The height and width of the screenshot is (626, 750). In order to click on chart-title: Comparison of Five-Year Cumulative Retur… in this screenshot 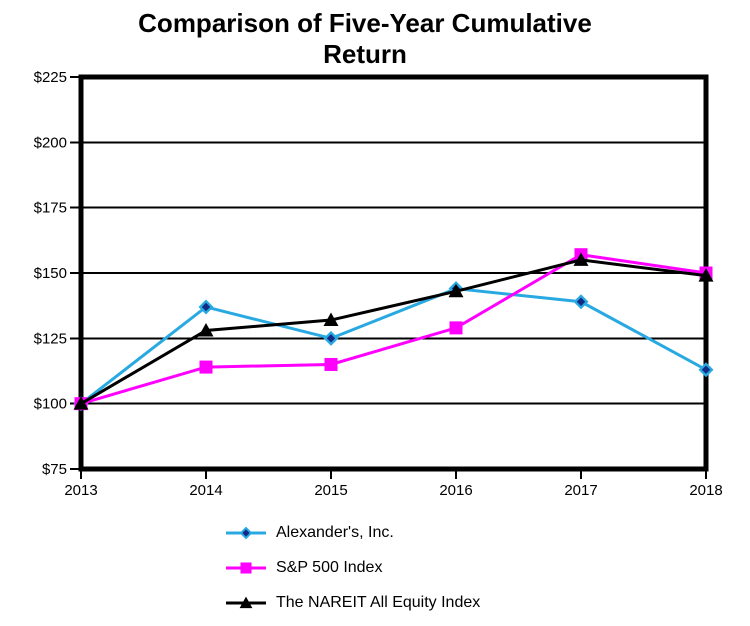, I will do `click(365, 38)`.